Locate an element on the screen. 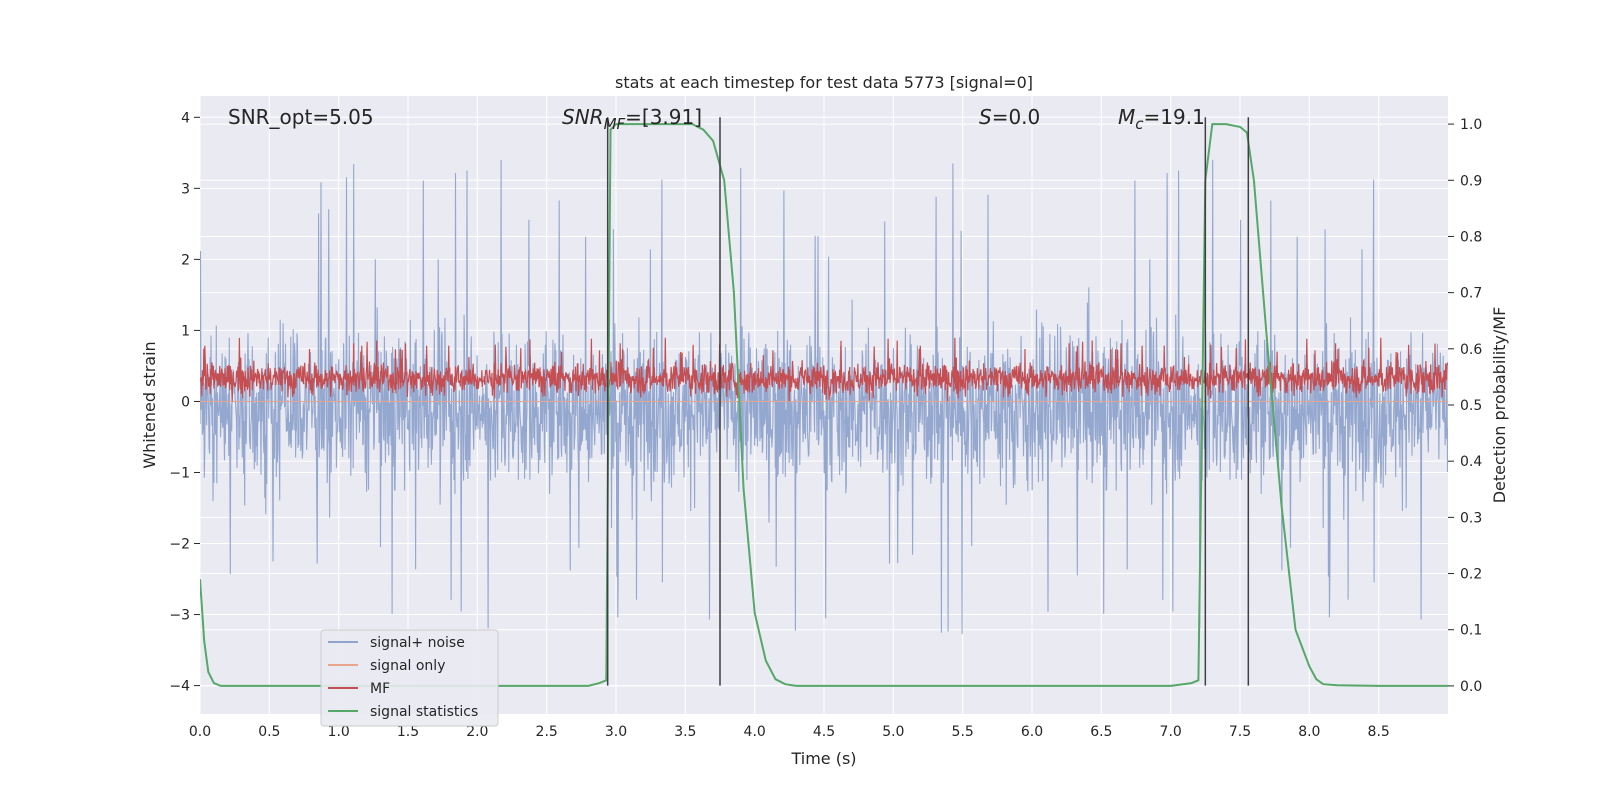  x-tick-label: 0.0 is located at coordinates (200, 732).